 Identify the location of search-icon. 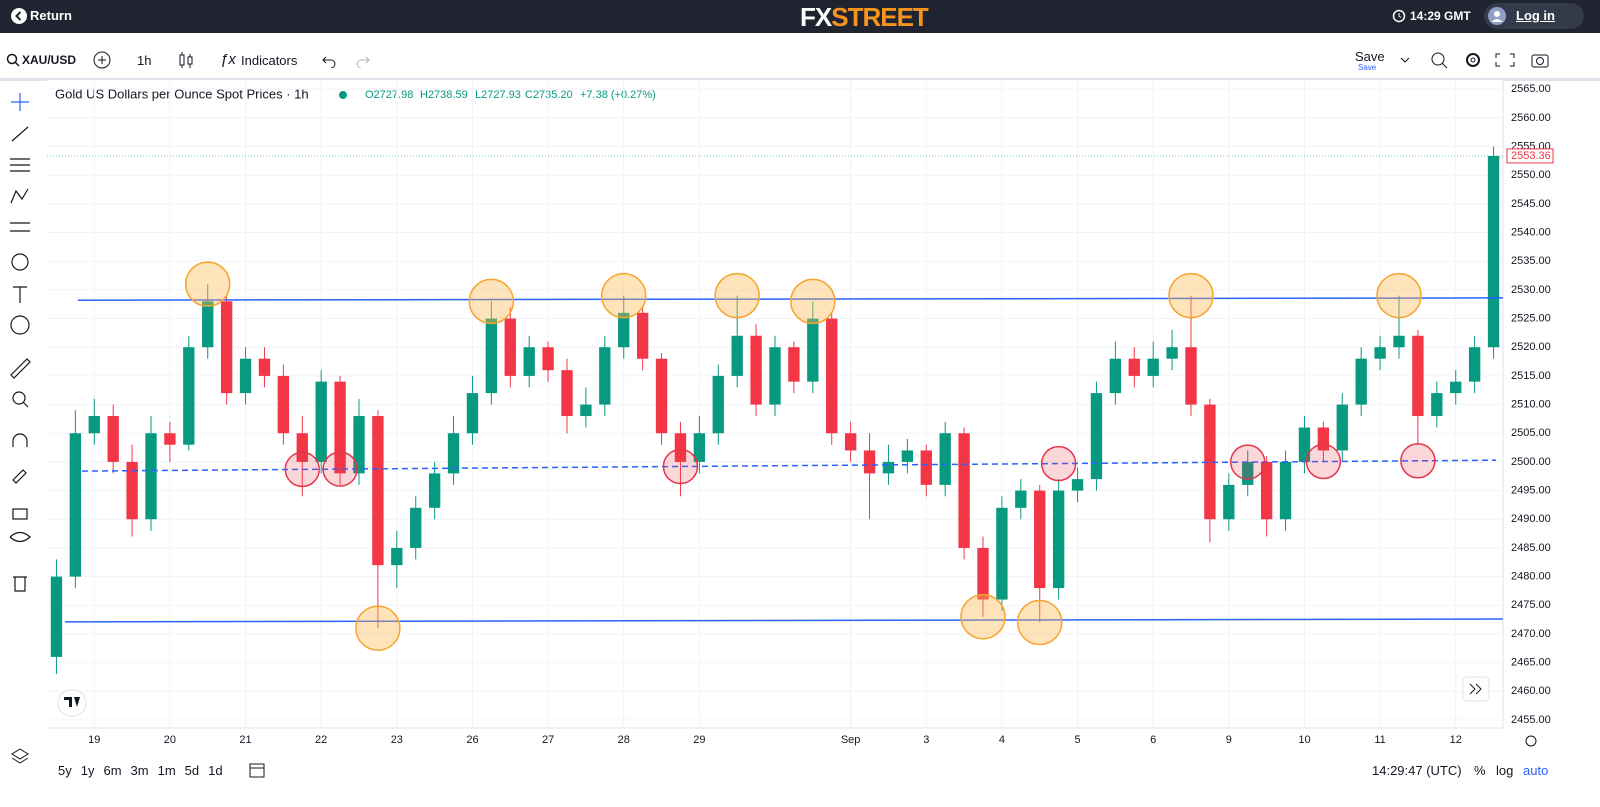
(13, 60).